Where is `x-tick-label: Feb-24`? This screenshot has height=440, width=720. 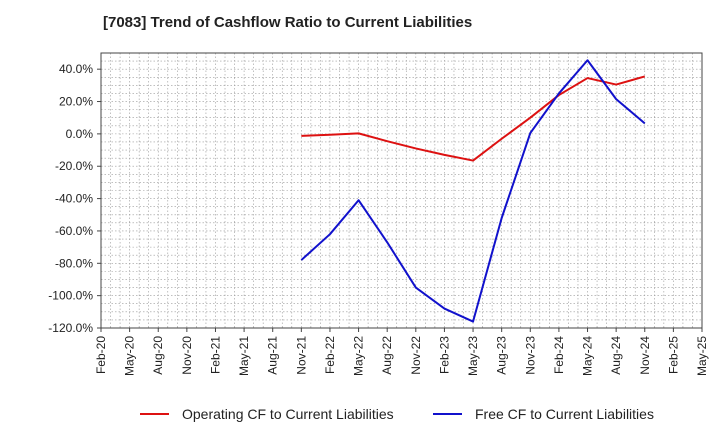
x-tick-label: Feb-24 is located at coordinates (559, 355).